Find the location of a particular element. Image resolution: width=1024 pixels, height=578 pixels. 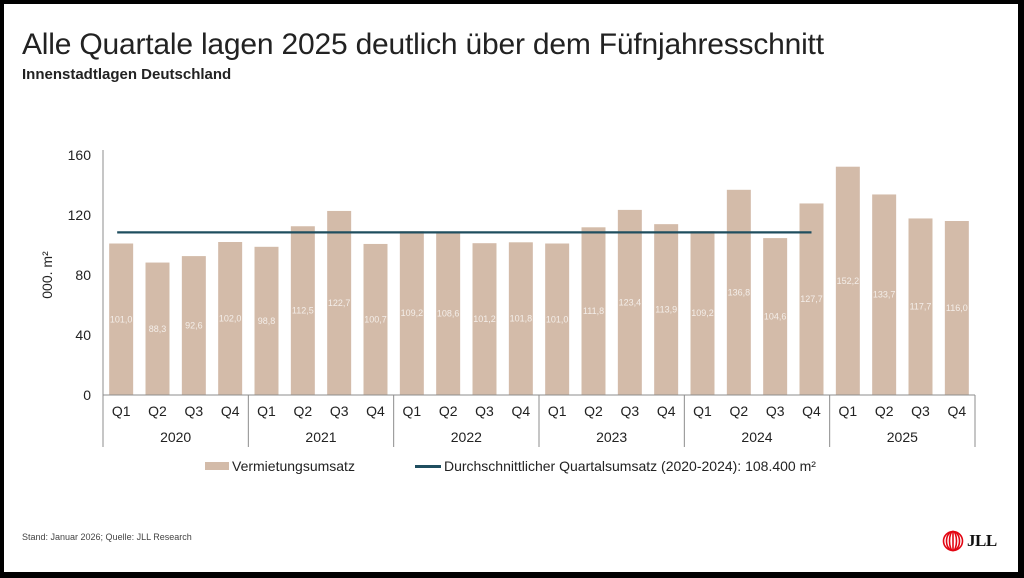

bar-data-label: 122,7 is located at coordinates (339, 303).